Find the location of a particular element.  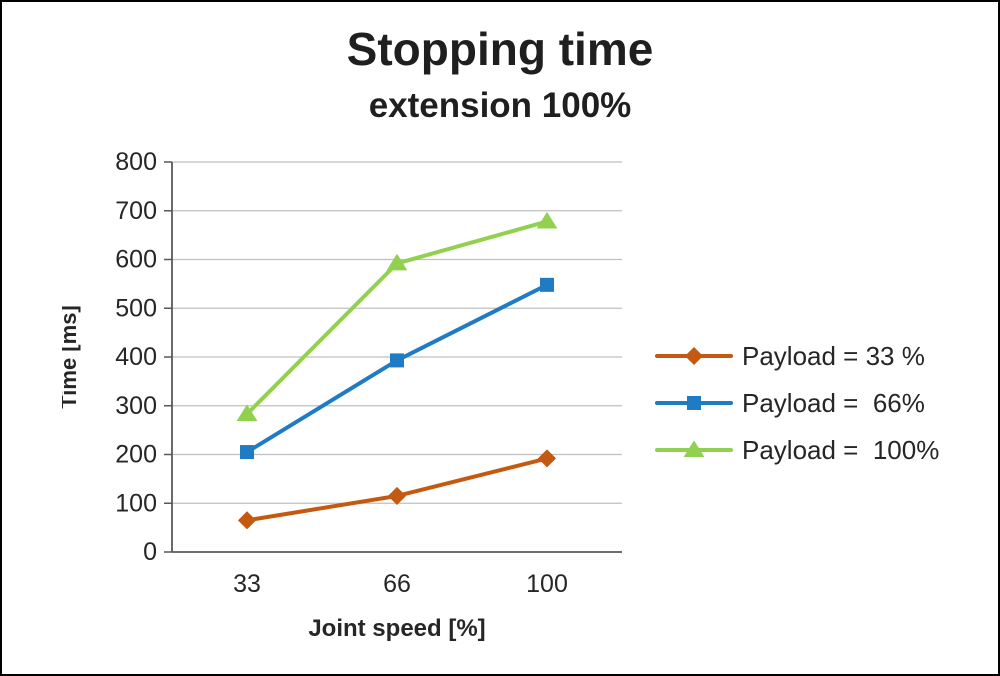

svg-text: 33 is located at coordinates (247, 584).